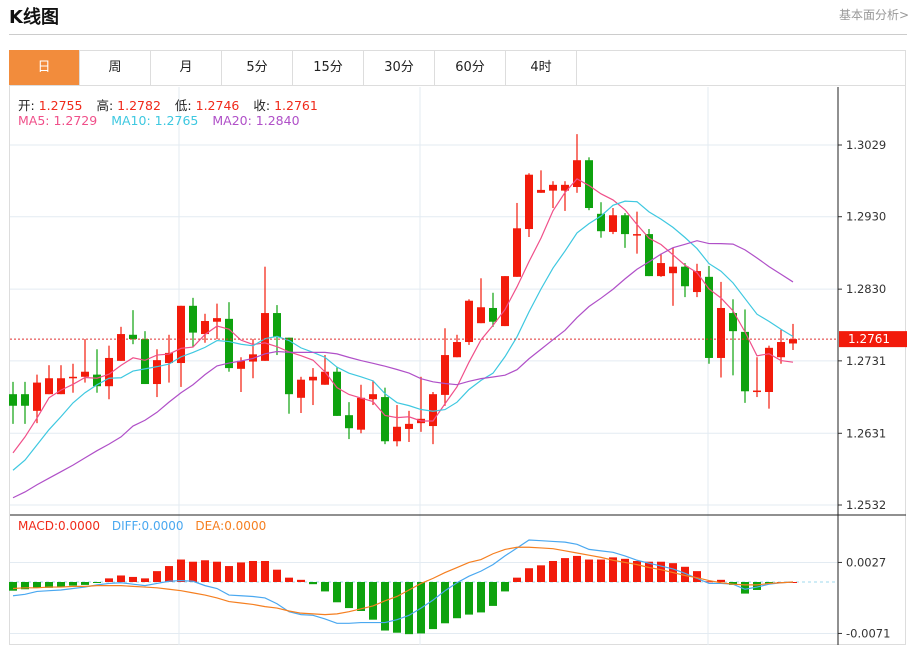  Describe the element at coordinates (541, 67) in the screenshot. I see `tab-4hour: 4时` at that location.